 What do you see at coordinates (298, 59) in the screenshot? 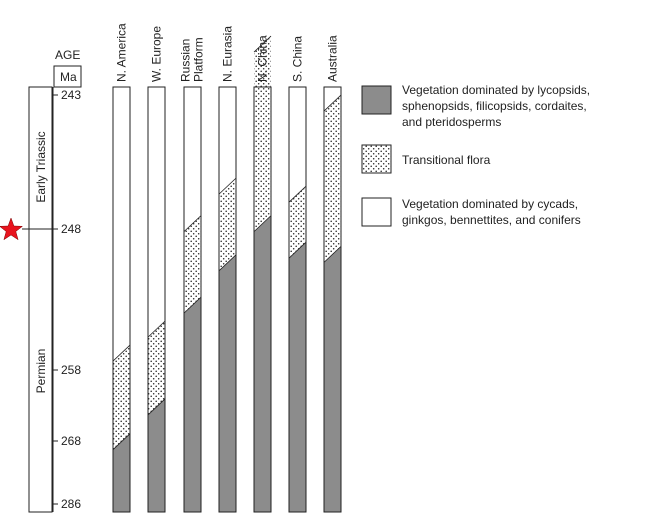
I see `region-label: S. China` at bounding box center [298, 59].